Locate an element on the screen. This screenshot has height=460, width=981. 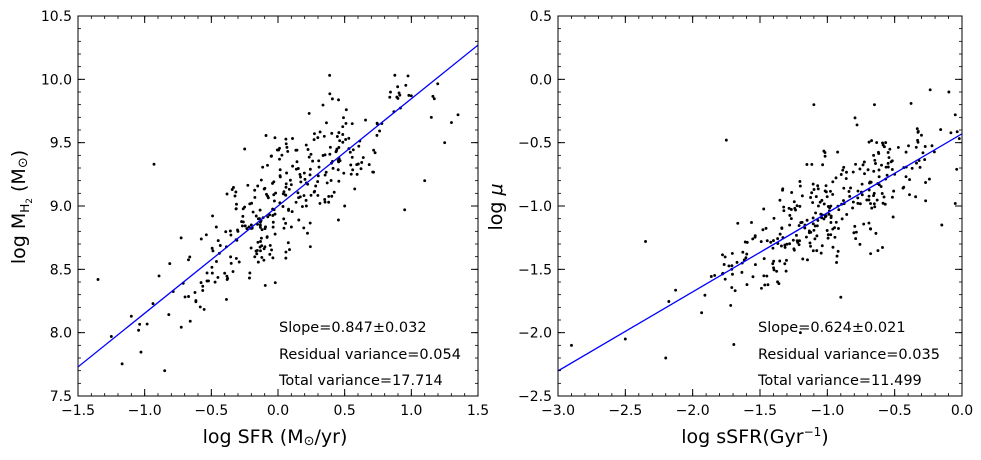
right-x-axis-label: log sSFR(Gyr−1) is located at coordinates (754, 436).